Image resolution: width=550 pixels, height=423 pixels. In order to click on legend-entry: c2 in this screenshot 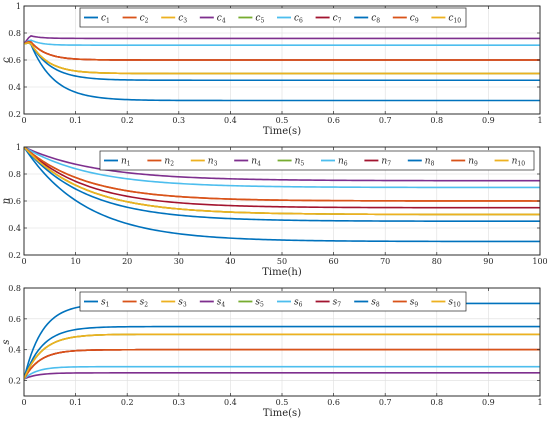, I will do `click(144, 19)`.